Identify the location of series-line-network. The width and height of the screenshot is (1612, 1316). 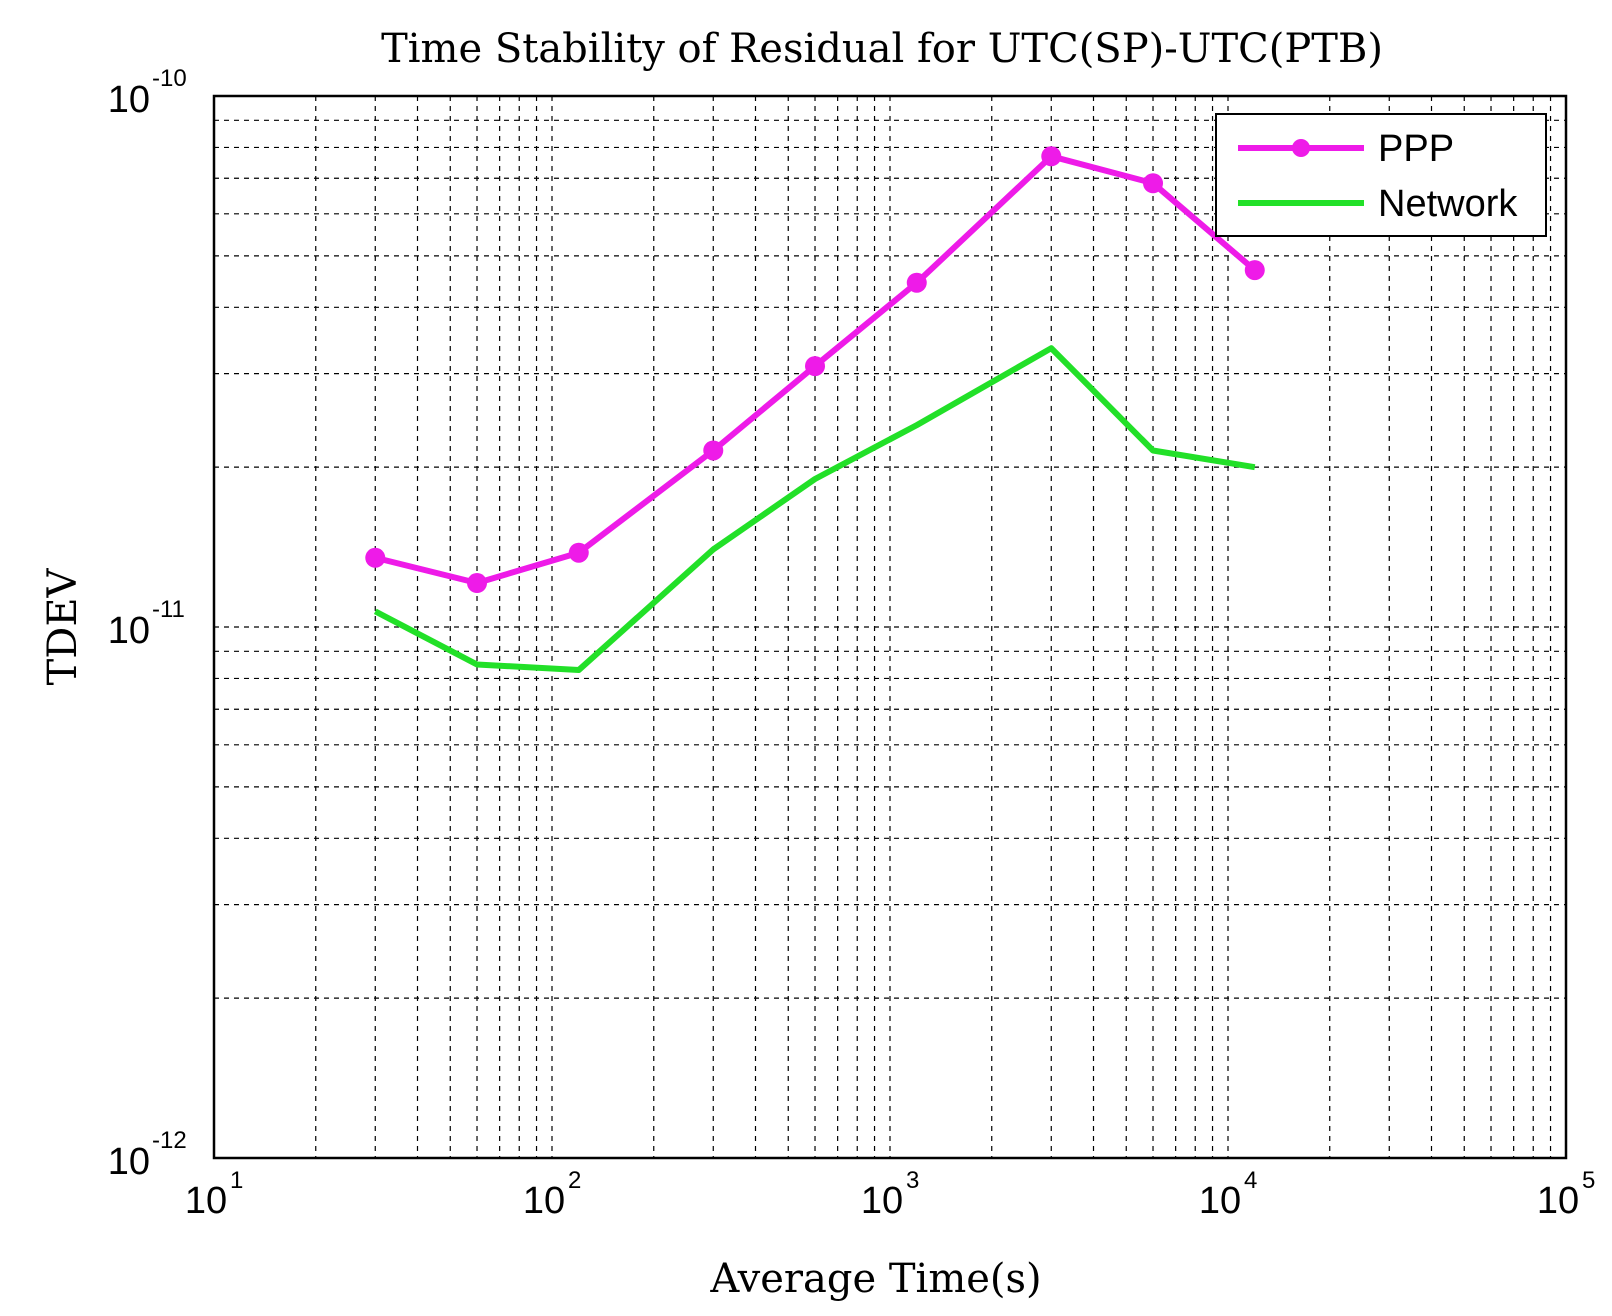
(814, 509).